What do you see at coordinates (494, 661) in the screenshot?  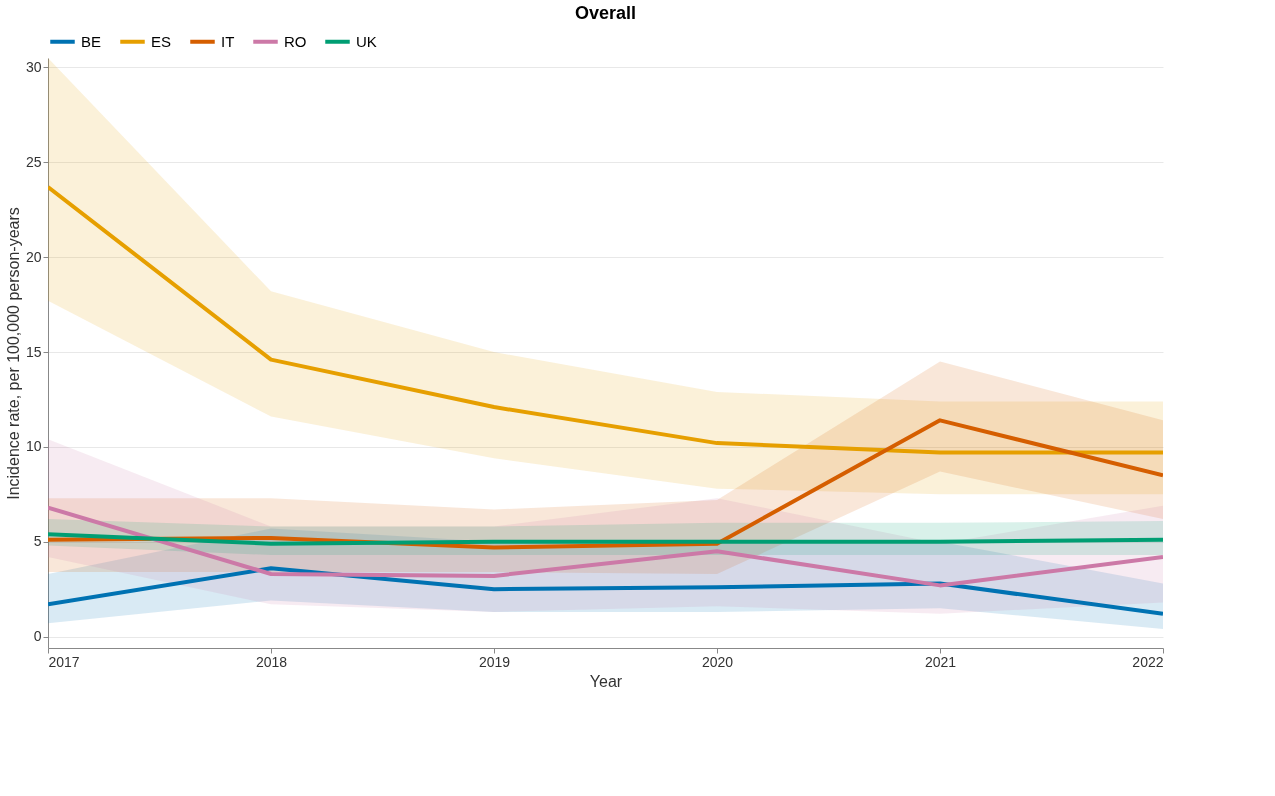 I see `x-tick-label: 2019` at bounding box center [494, 661].